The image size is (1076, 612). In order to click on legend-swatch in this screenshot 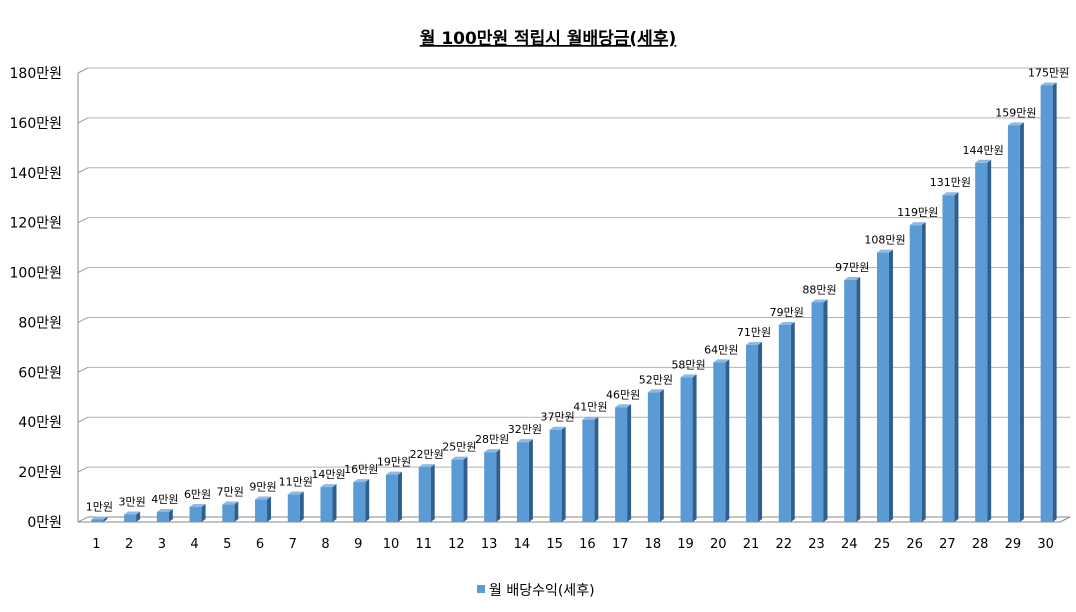, I will do `click(481, 589)`.